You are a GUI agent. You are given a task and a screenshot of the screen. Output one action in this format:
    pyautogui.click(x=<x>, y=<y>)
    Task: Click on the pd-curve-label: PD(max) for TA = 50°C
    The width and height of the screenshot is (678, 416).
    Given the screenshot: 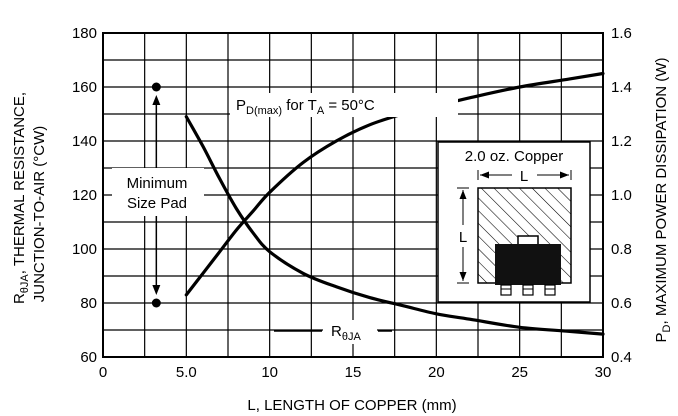 What is the action you would take?
    pyautogui.click(x=344, y=105)
    